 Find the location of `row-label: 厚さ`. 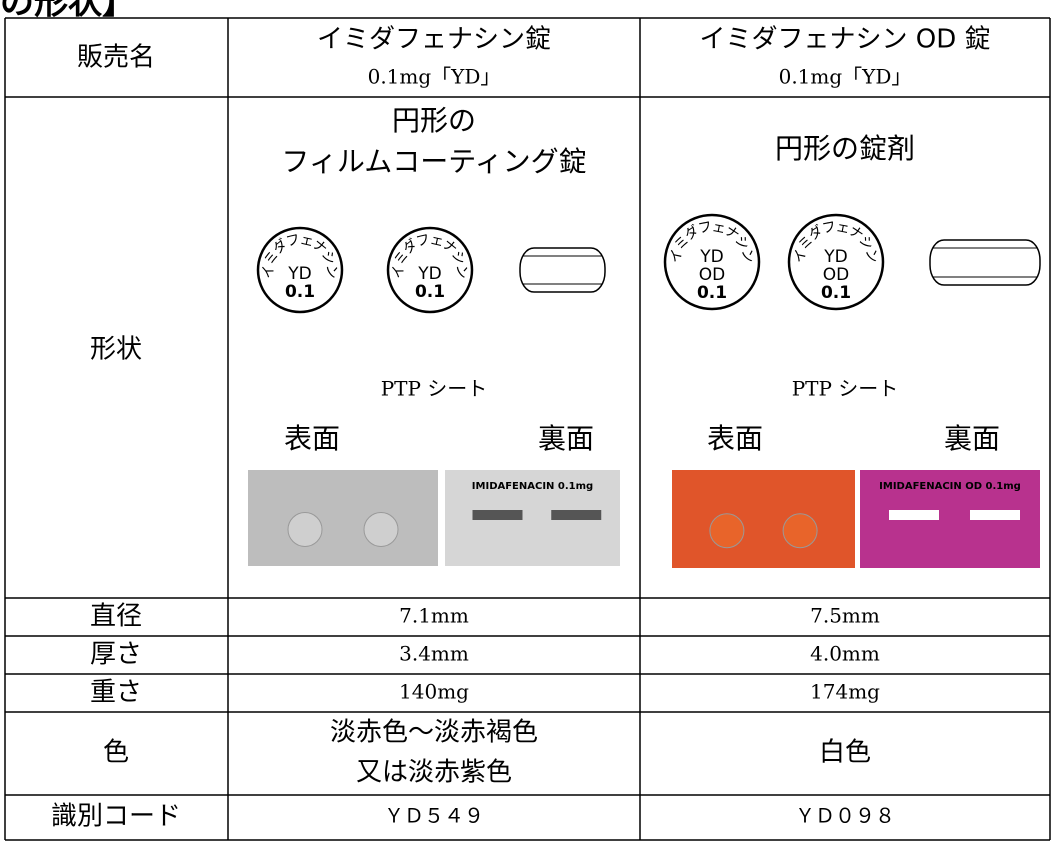

row-label: 厚さ is located at coordinates (116, 655).